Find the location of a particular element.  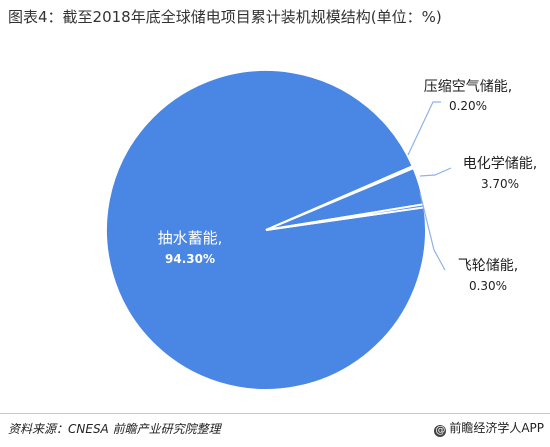

at-icon: @ is located at coordinates (440, 431).